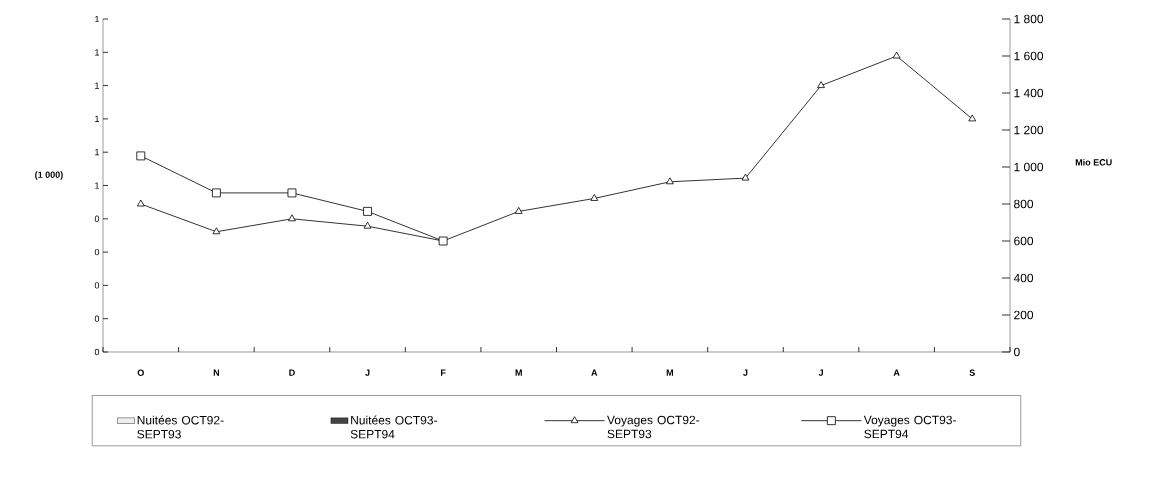 The width and height of the screenshot is (1165, 483). Describe the element at coordinates (1023, 278) in the screenshot. I see `y2-tick-label: 400` at that location.